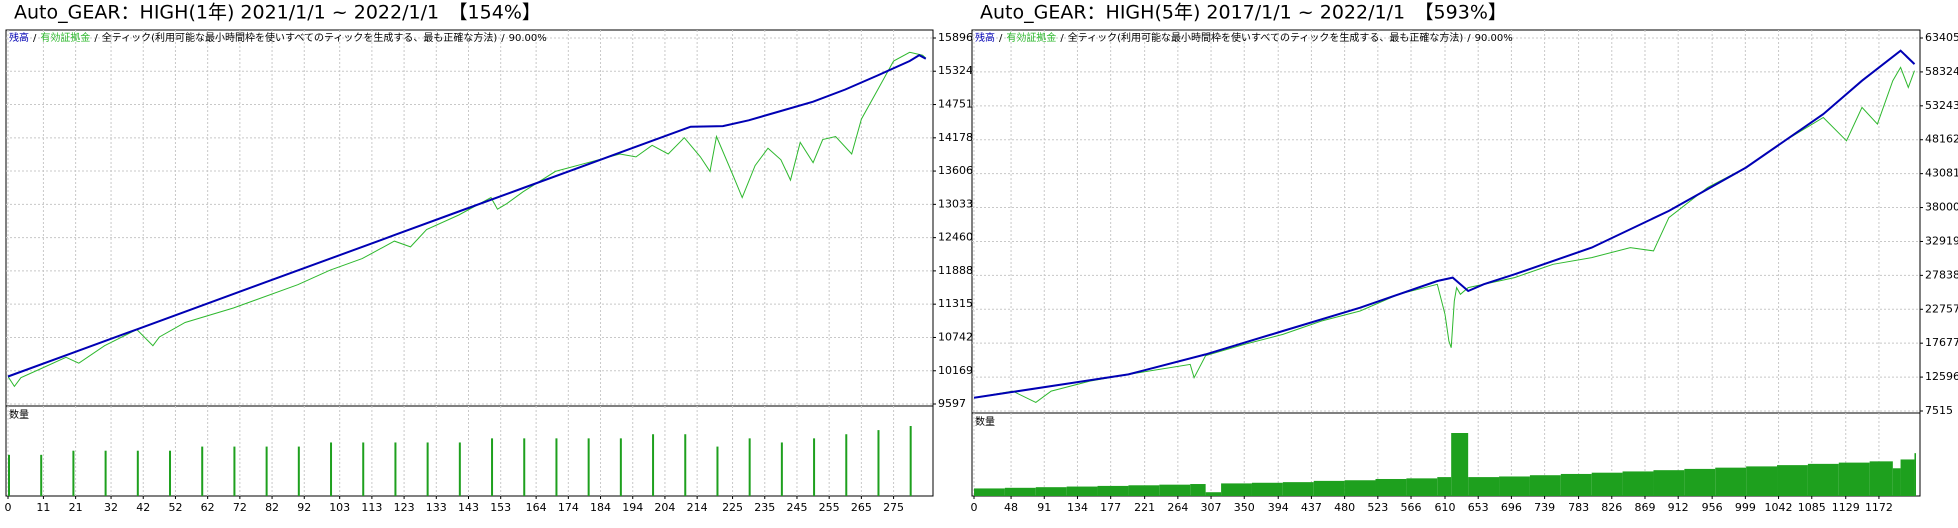 The height and width of the screenshot is (528, 1958). Describe the element at coordinates (8, 507) in the screenshot. I see `x-tick-label: 0` at that location.